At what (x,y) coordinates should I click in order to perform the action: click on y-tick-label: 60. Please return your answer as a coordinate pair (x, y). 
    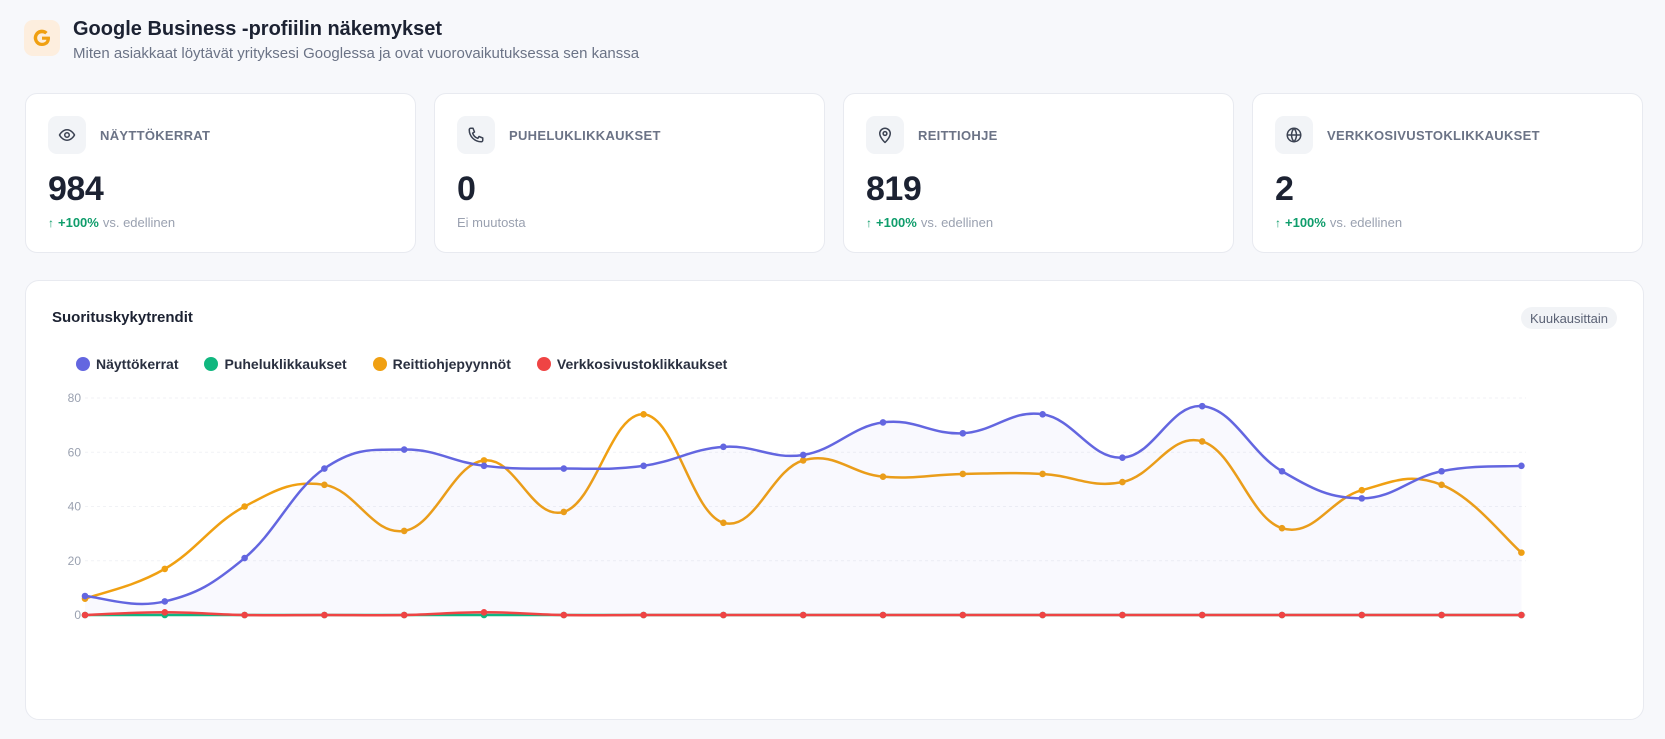
    Looking at the image, I should click on (75, 452).